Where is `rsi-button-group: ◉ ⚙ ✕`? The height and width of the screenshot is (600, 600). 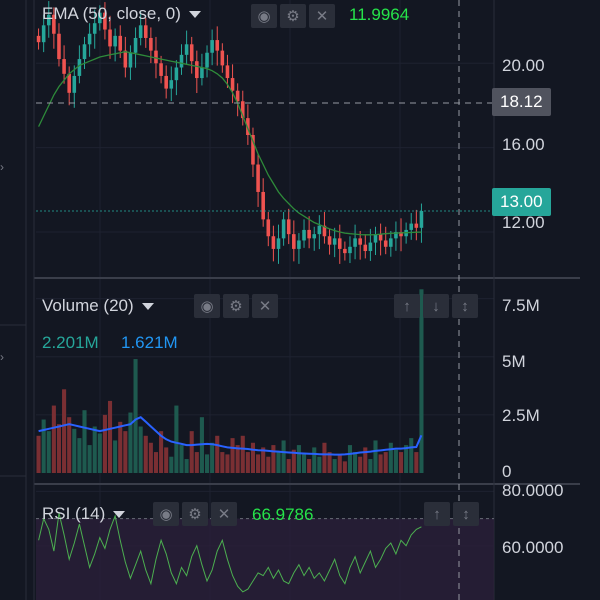
rsi-button-group: ◉ ⚙ ✕ is located at coordinates (195, 514).